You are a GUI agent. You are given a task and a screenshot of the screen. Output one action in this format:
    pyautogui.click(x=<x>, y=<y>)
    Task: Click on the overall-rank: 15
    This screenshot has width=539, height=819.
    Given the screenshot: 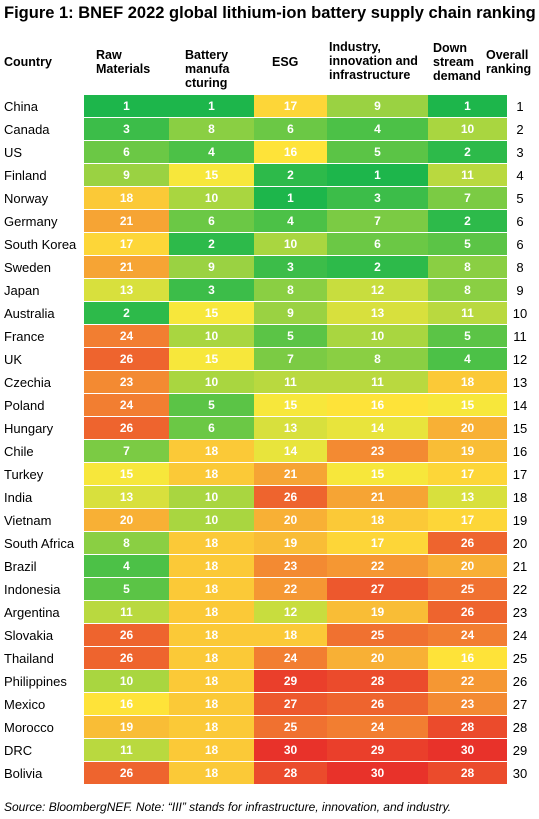 What is the action you would take?
    pyautogui.click(x=520, y=428)
    